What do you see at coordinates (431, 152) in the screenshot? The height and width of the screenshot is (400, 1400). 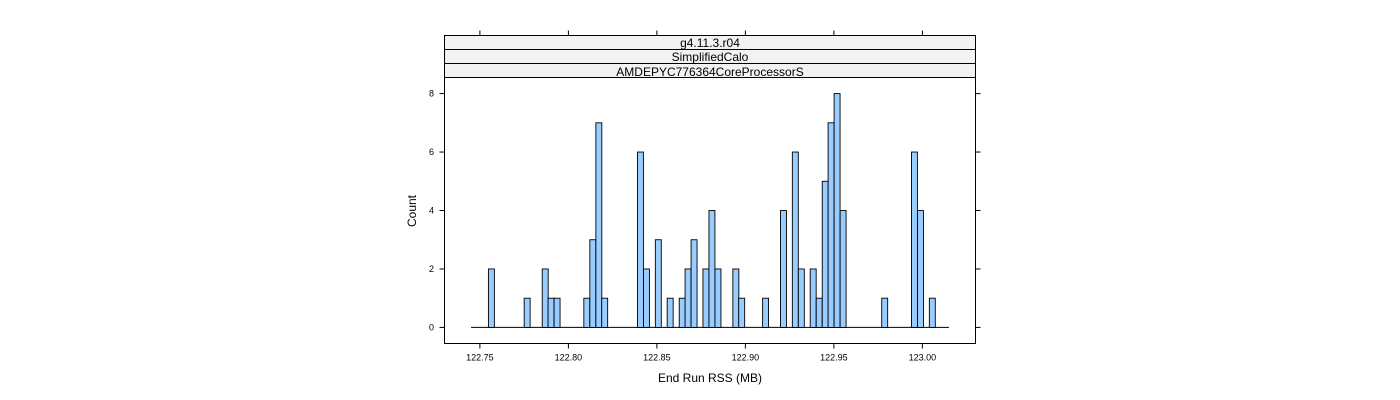 I see `y-tick-label-4: 6` at bounding box center [431, 152].